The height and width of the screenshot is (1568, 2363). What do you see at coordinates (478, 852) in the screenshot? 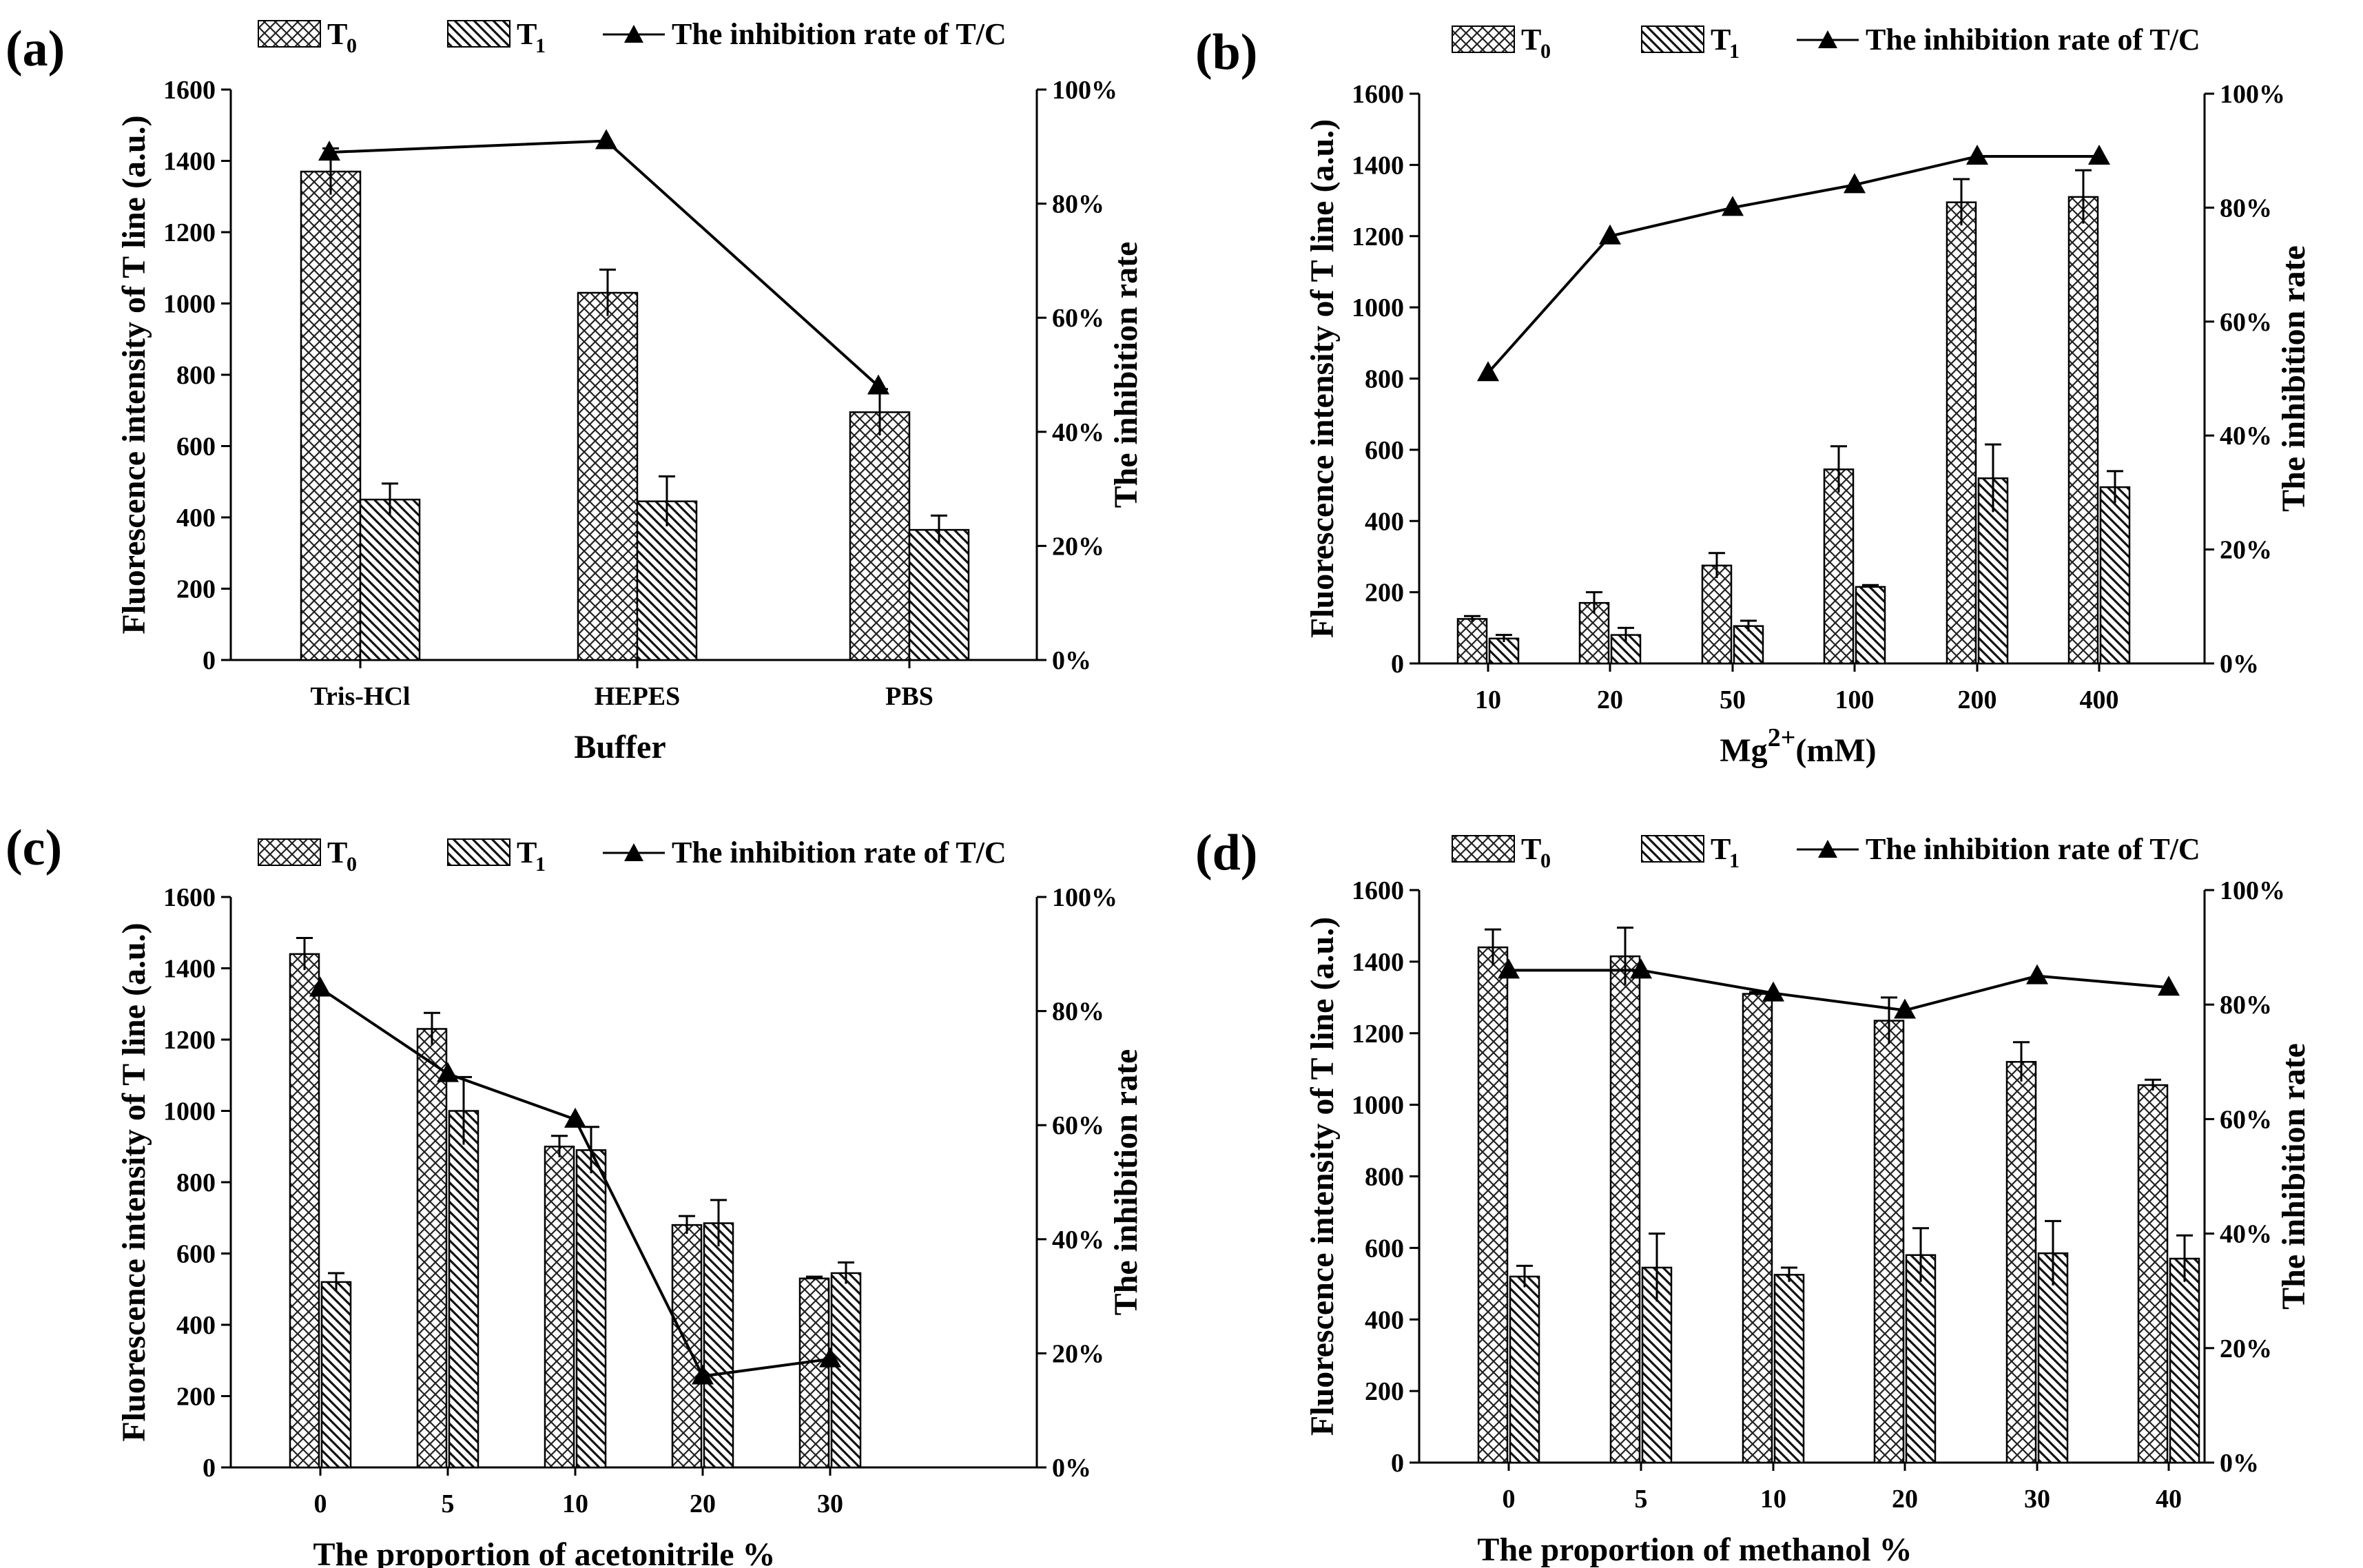
I see `legend-swatch-t1` at bounding box center [478, 852].